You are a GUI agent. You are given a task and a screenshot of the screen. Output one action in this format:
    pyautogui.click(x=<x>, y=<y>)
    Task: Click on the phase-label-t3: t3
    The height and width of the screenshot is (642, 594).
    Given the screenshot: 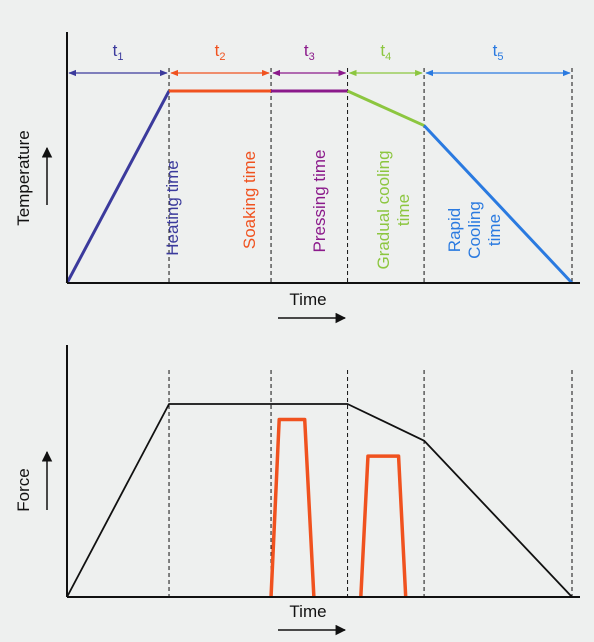 What is the action you would take?
    pyautogui.click(x=309, y=52)
    